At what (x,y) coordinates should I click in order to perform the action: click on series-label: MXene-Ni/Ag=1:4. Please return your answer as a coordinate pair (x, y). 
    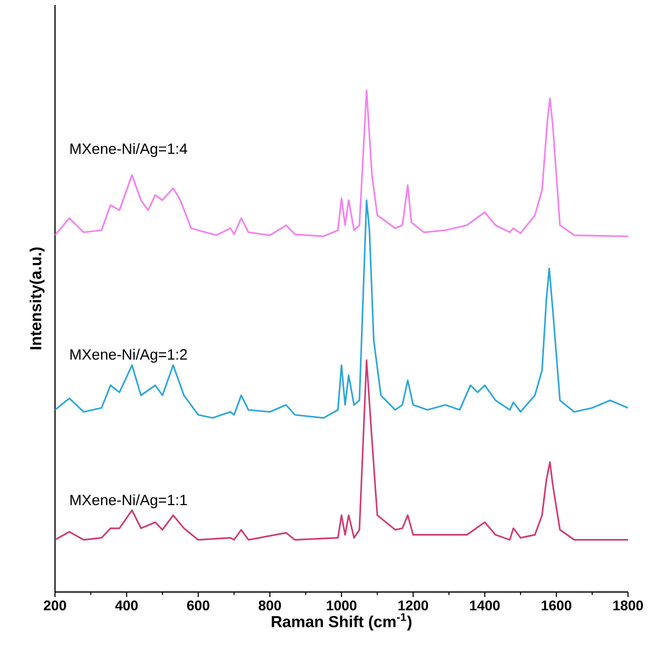
    Looking at the image, I should click on (129, 150).